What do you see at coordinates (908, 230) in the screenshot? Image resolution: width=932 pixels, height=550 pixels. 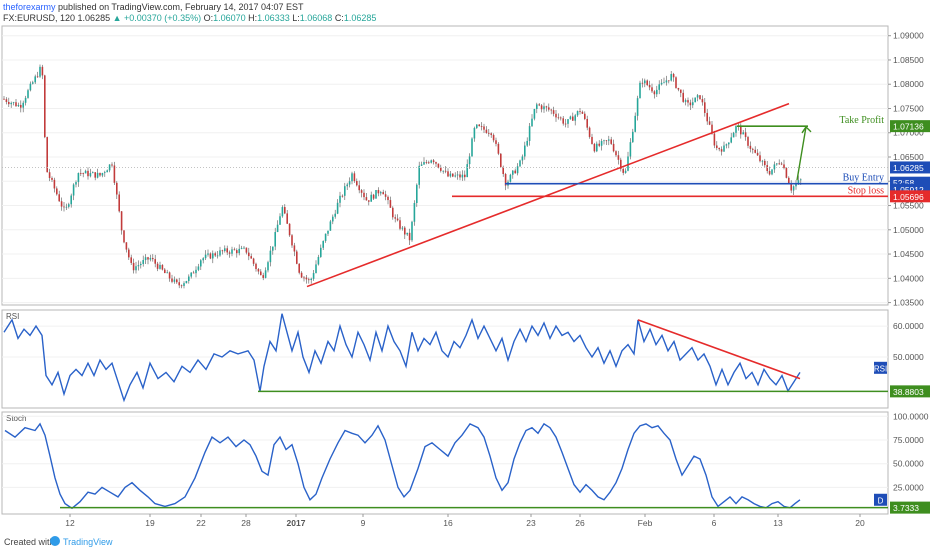 I see `price-tick-label: 1.05000` at bounding box center [908, 230].